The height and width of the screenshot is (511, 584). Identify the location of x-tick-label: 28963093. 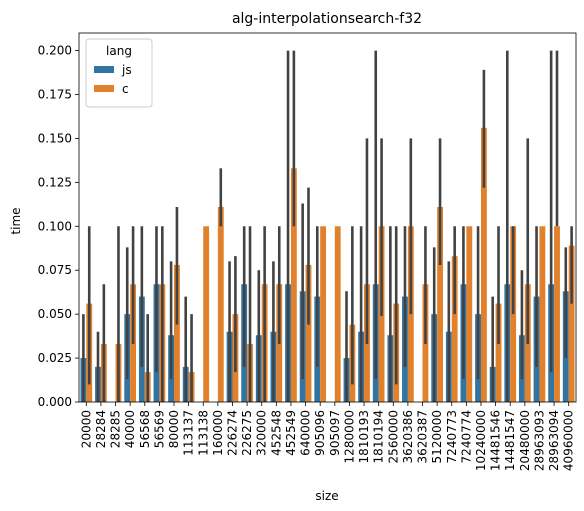
(539, 440).